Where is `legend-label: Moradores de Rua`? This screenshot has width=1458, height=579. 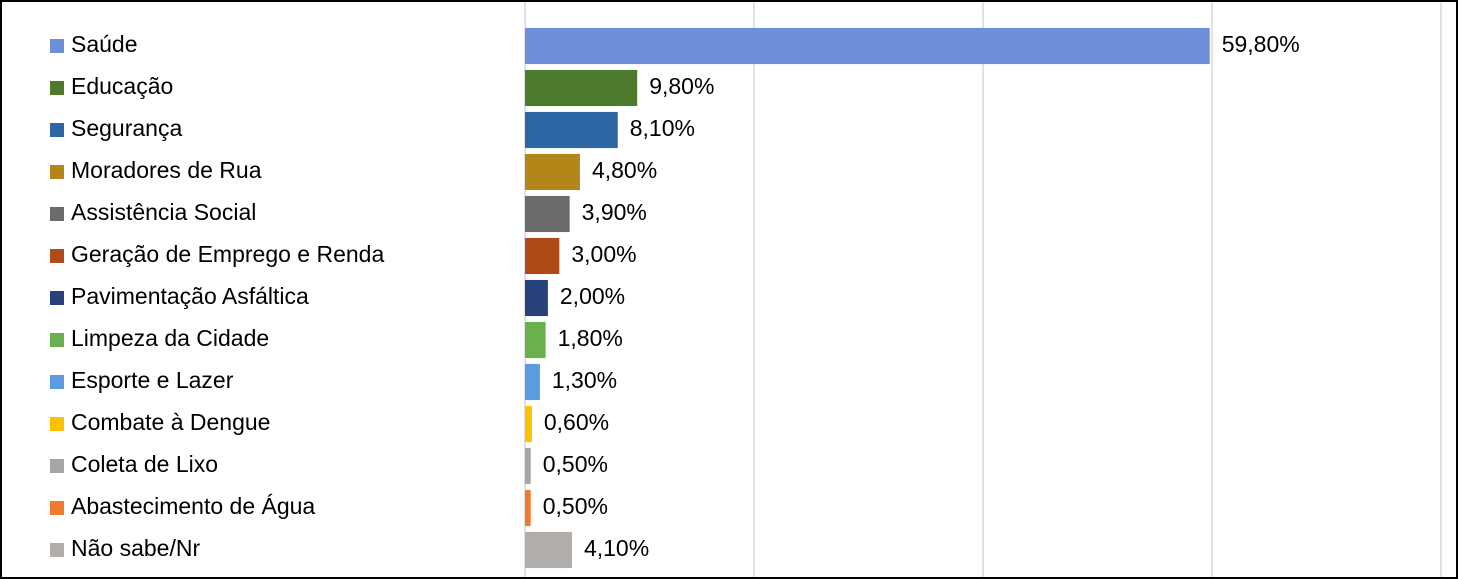 legend-label: Moradores de Rua is located at coordinates (166, 170).